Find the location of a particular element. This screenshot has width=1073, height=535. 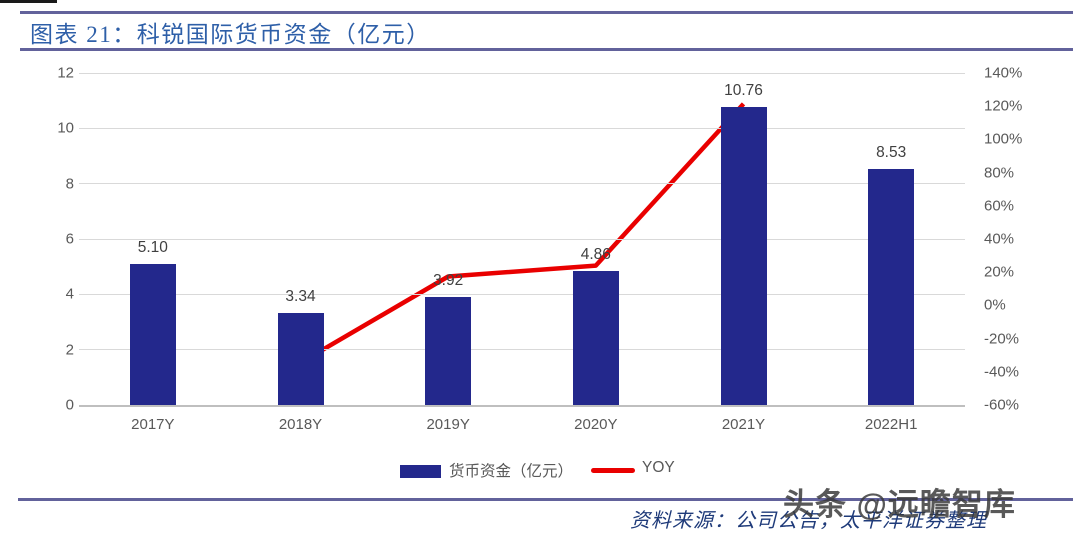

x-axis-label: 2021Y is located at coordinates (743, 424).